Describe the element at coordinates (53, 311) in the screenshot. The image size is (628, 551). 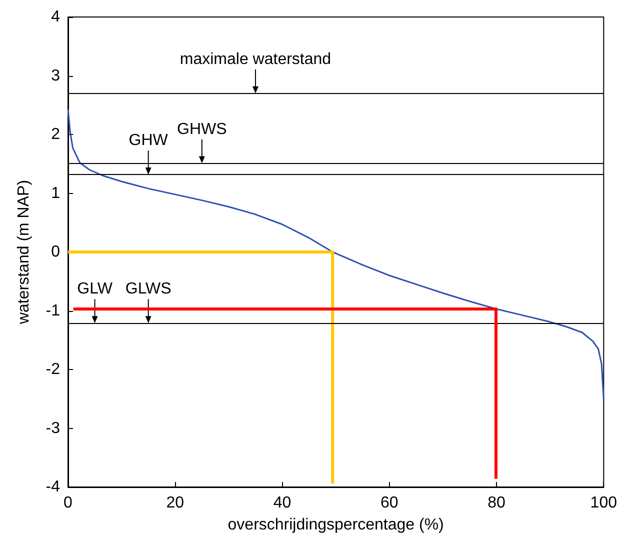
I see `y-tick-label: -1` at that location.